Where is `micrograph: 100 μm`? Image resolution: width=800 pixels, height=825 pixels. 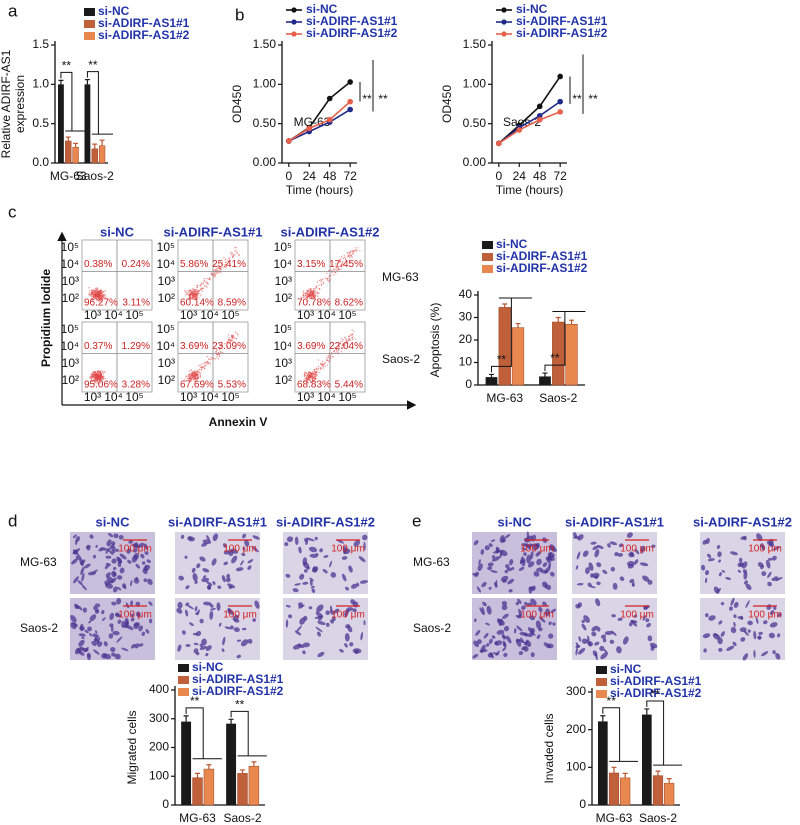
micrograph: 100 μm is located at coordinates (217, 563).